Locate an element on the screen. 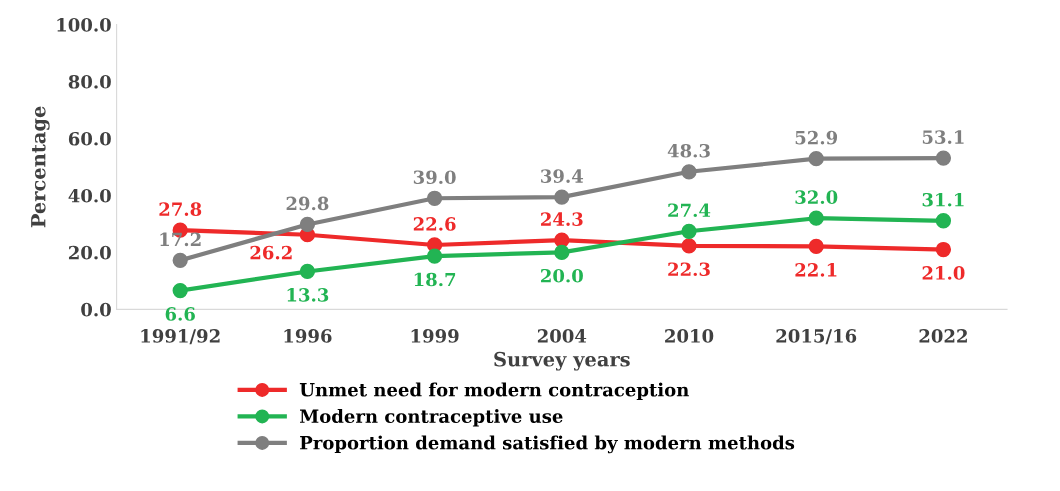 This screenshot has height=491, width=1060. x-tick-label: 1991/92 is located at coordinates (180, 337).